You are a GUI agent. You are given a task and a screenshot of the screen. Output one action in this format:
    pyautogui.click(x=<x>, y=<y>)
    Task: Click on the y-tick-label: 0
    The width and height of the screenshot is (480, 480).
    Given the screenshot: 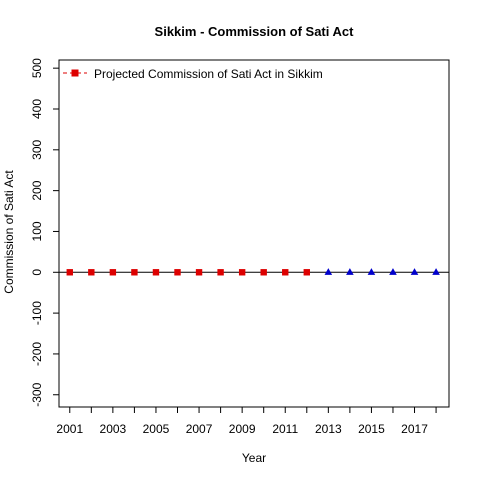 What is the action you would take?
    pyautogui.click(x=37, y=272)
    